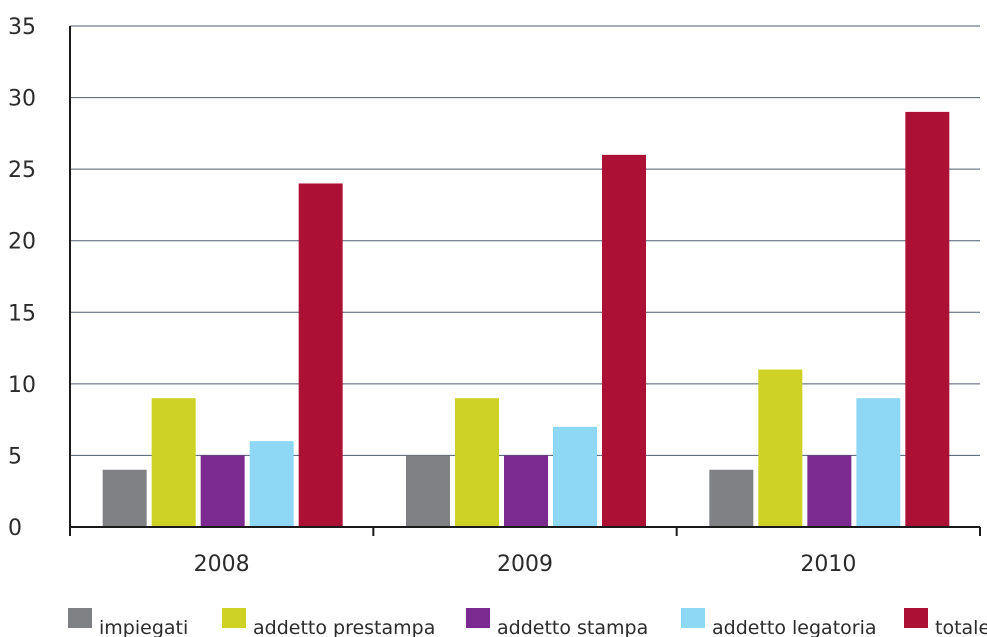 Image resolution: width=987 pixels, height=637 pixels. I want to click on y-tick-label: 25, so click(22, 170).